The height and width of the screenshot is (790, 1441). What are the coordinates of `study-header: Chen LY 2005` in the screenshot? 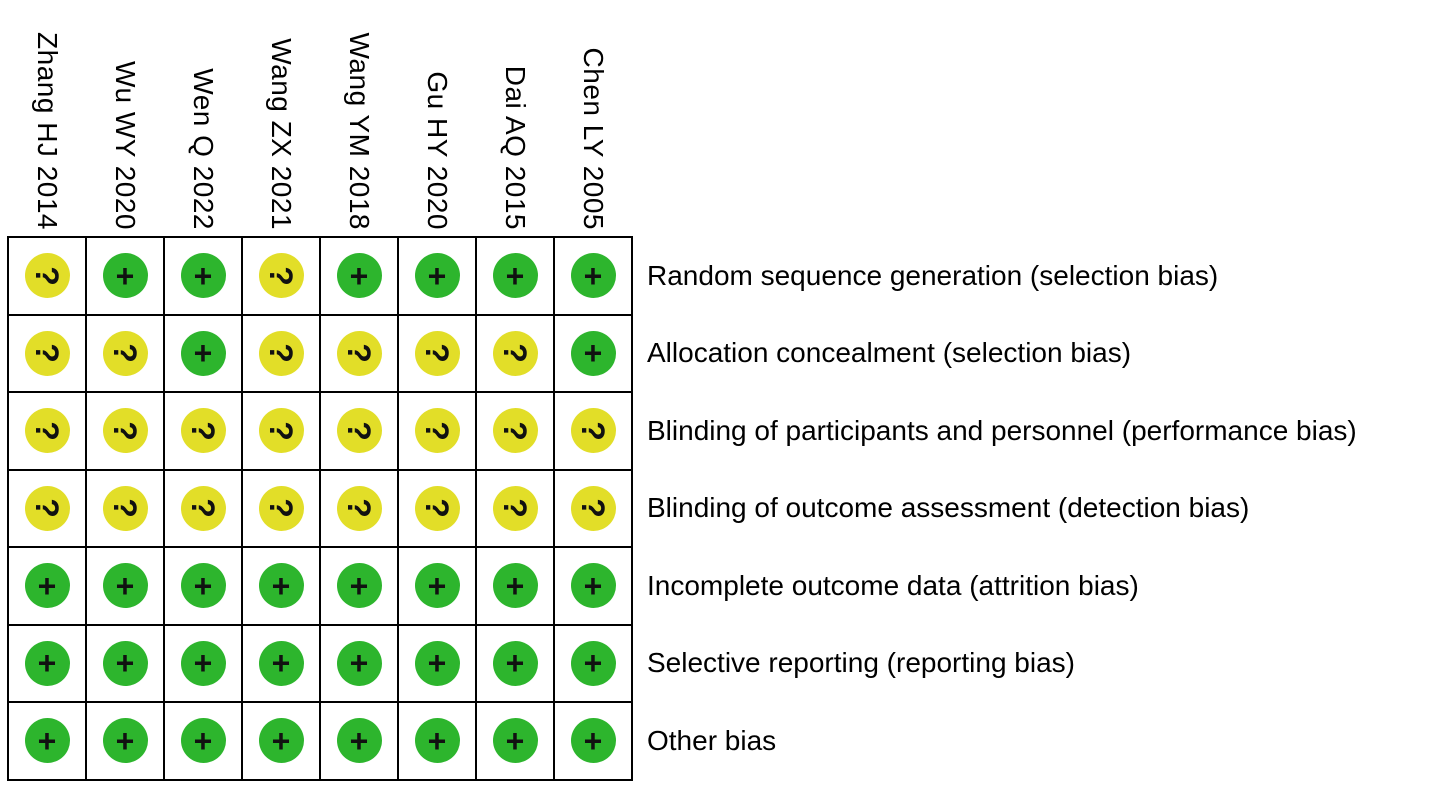 It's located at (593, 138).